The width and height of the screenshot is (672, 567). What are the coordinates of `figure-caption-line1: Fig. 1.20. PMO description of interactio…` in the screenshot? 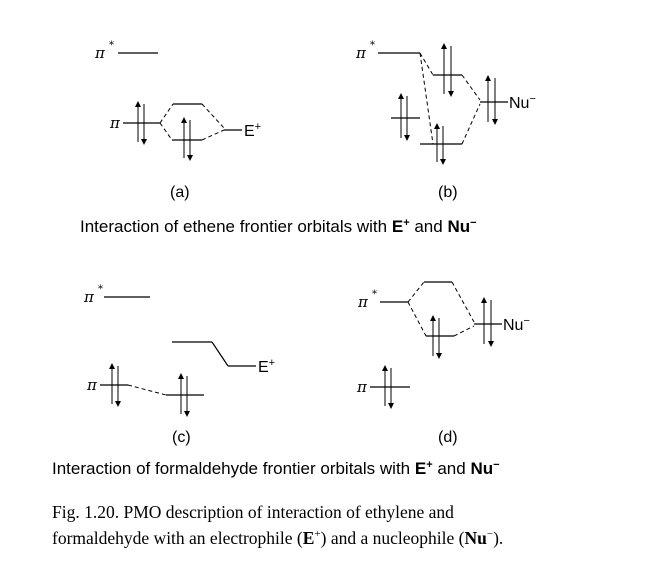 It's located at (253, 512).